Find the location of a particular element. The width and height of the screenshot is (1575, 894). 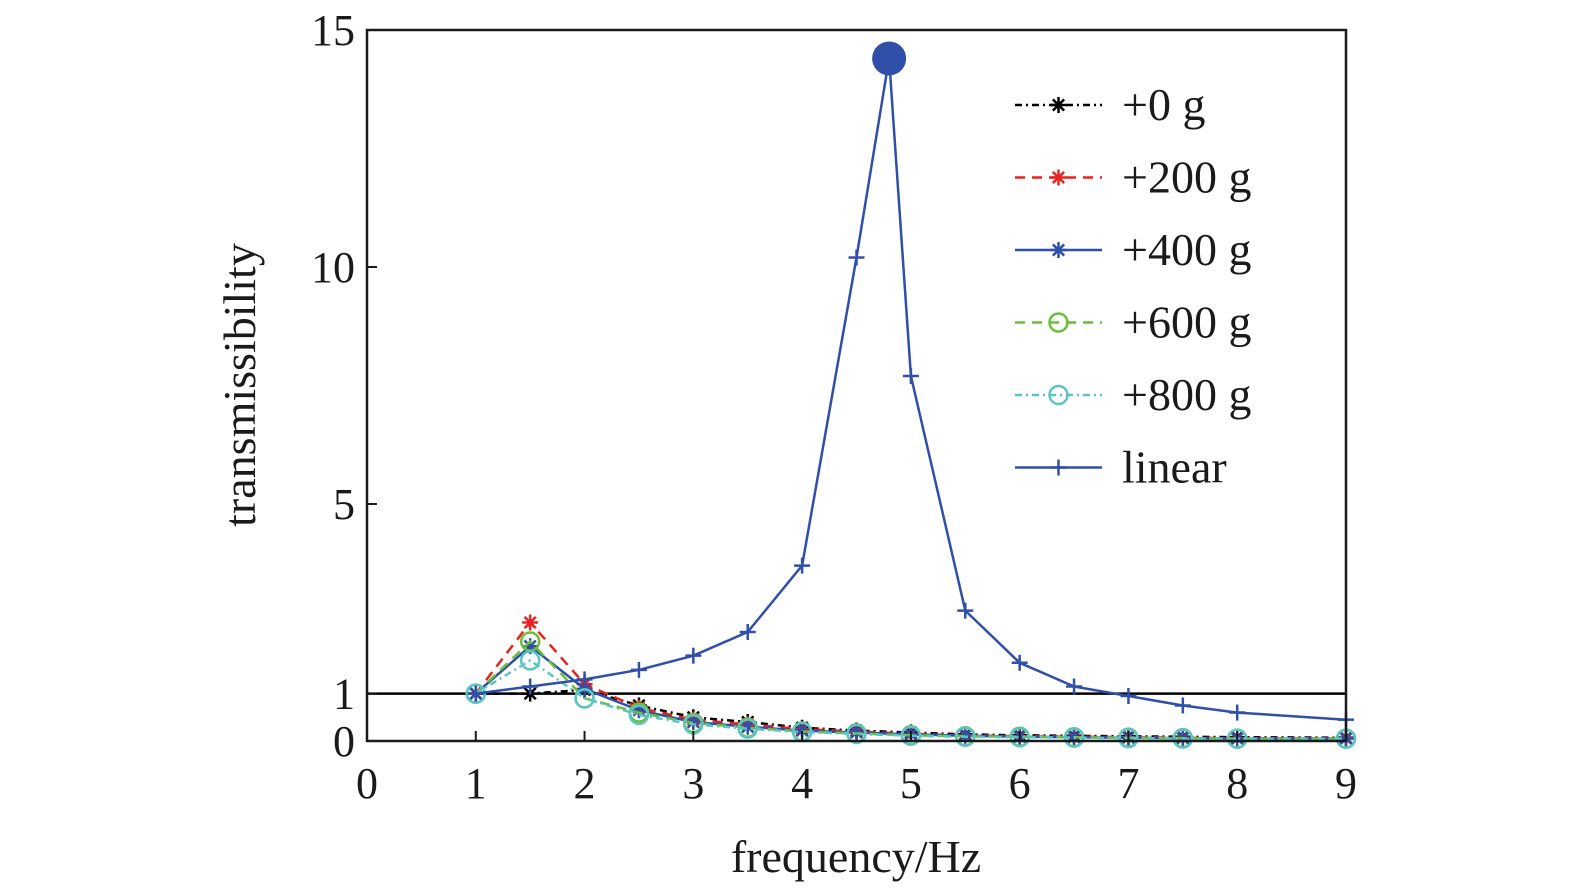

y-tick-label: 15 is located at coordinates (333, 30).